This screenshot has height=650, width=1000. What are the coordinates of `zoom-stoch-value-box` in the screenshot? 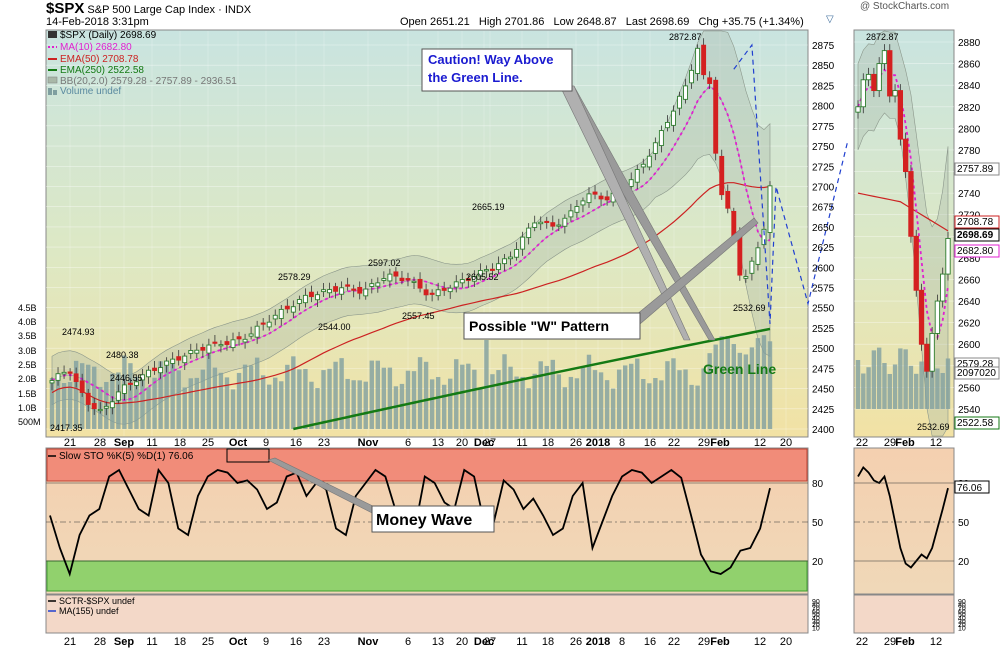 It's located at (972, 487).